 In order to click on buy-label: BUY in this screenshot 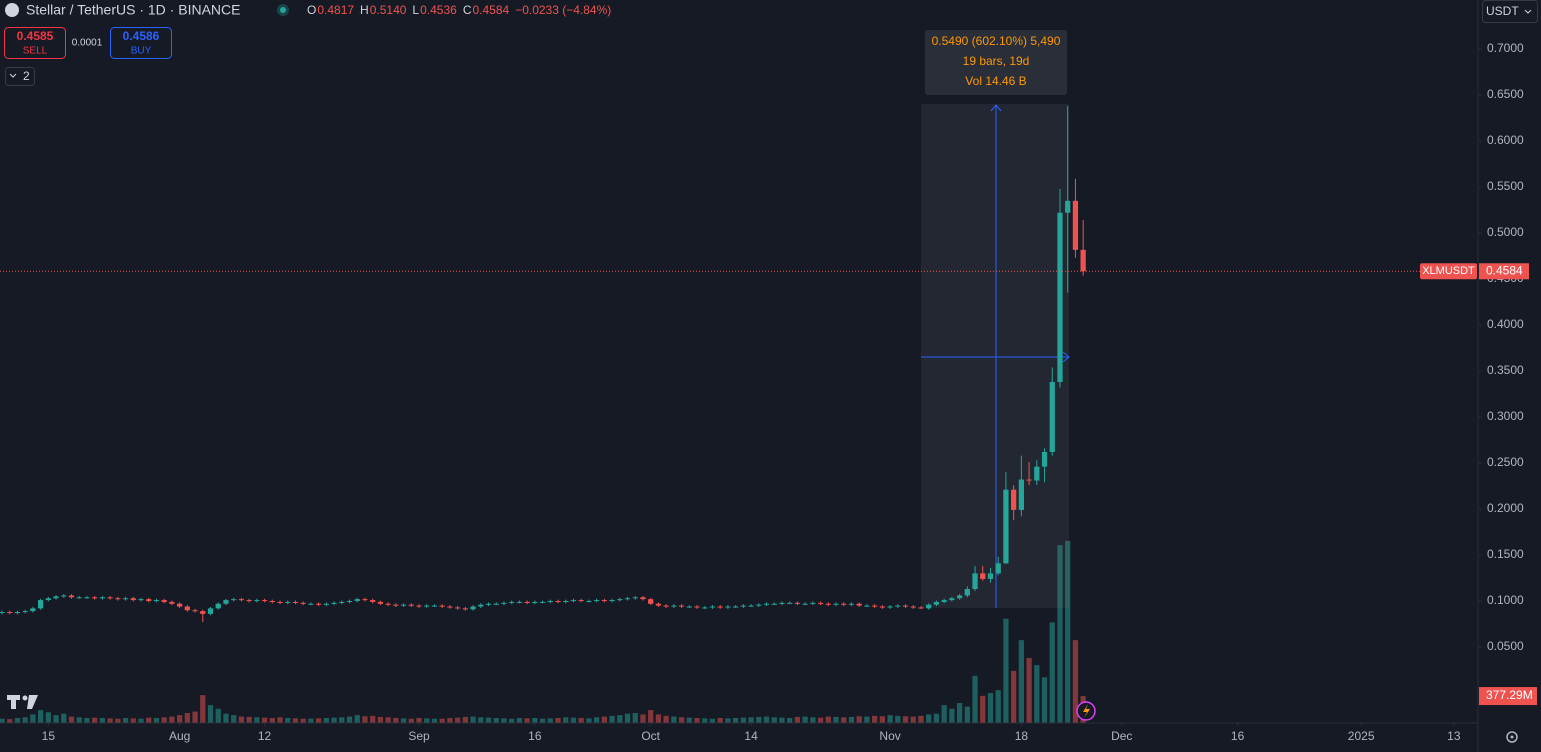, I will do `click(141, 51)`.